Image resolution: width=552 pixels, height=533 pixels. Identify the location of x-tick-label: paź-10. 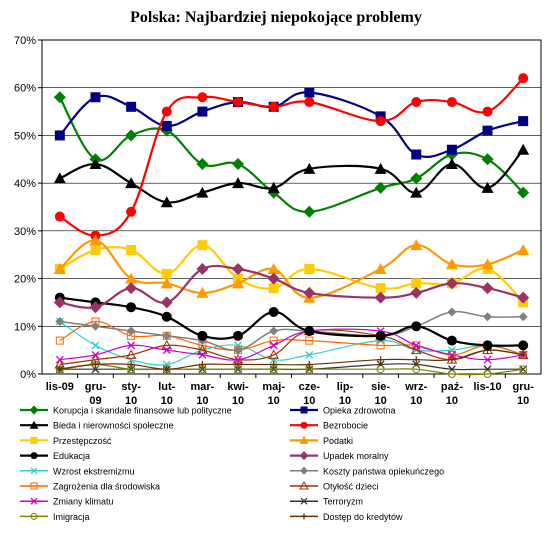
(452, 394).